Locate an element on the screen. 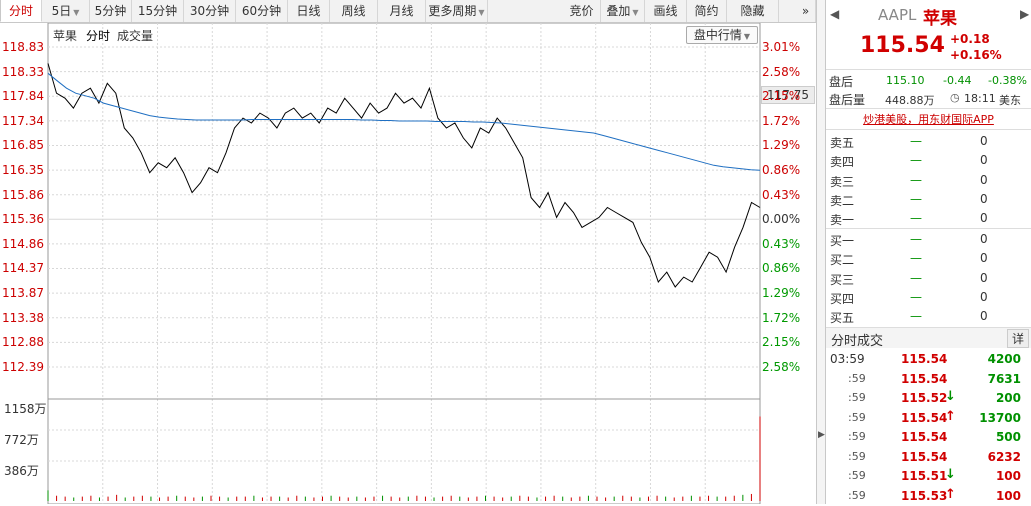  price-axis-label: 112.39 is located at coordinates (23, 366).